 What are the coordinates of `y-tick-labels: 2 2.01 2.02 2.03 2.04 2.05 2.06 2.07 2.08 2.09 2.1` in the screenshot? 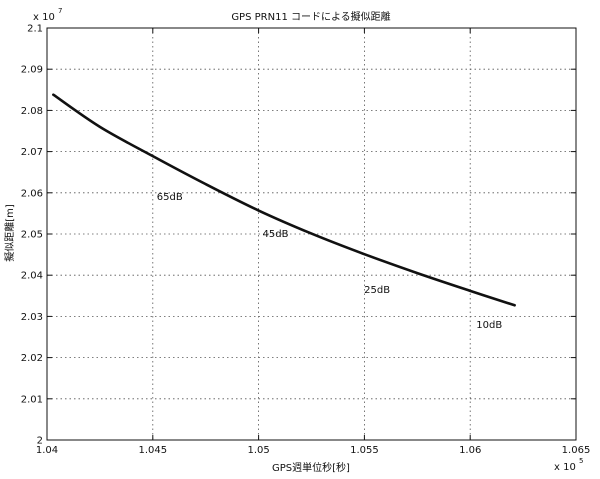 It's located at (32, 235).